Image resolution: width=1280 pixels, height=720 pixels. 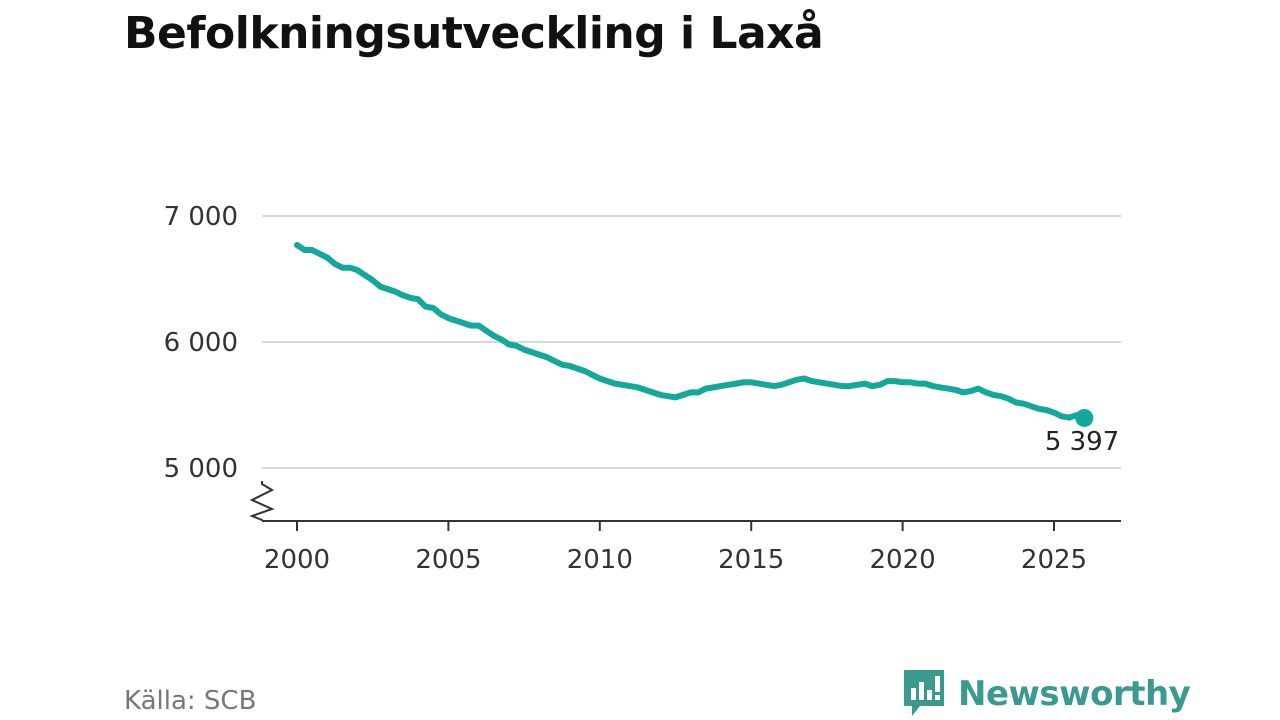 I want to click on x-tick-label-2025: 2025, so click(x=1054, y=560).